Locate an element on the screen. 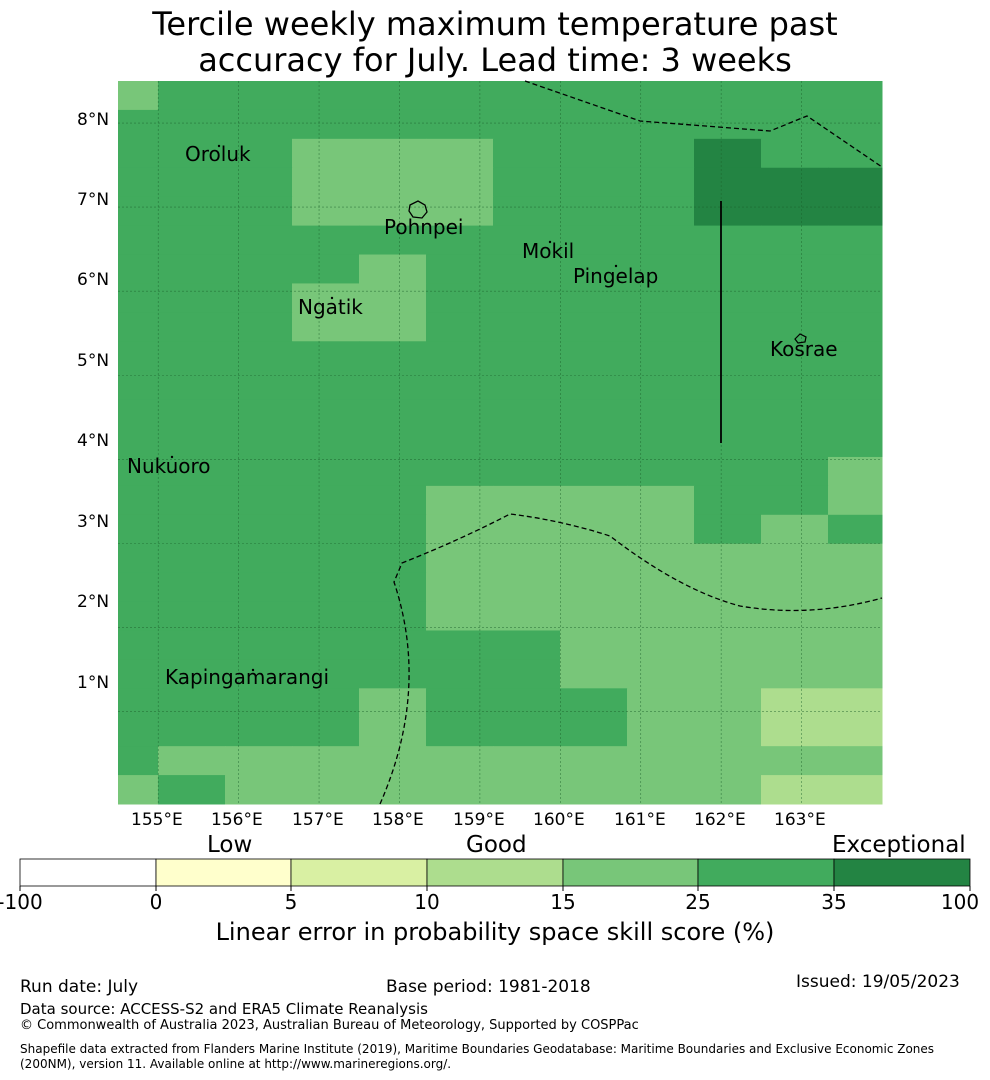  colorbar-tick-15: 15 is located at coordinates (563, 902).